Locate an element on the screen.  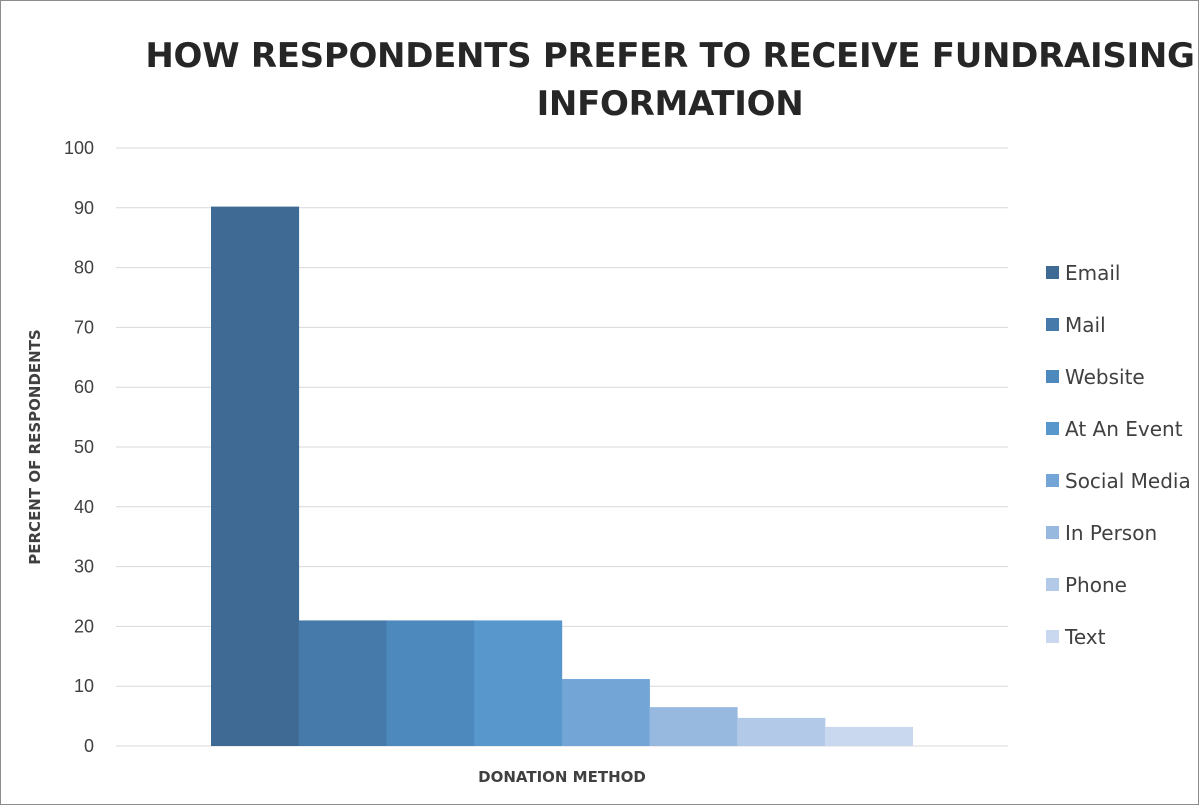
x-axis-title: DONATION METHOD is located at coordinates (562, 777).